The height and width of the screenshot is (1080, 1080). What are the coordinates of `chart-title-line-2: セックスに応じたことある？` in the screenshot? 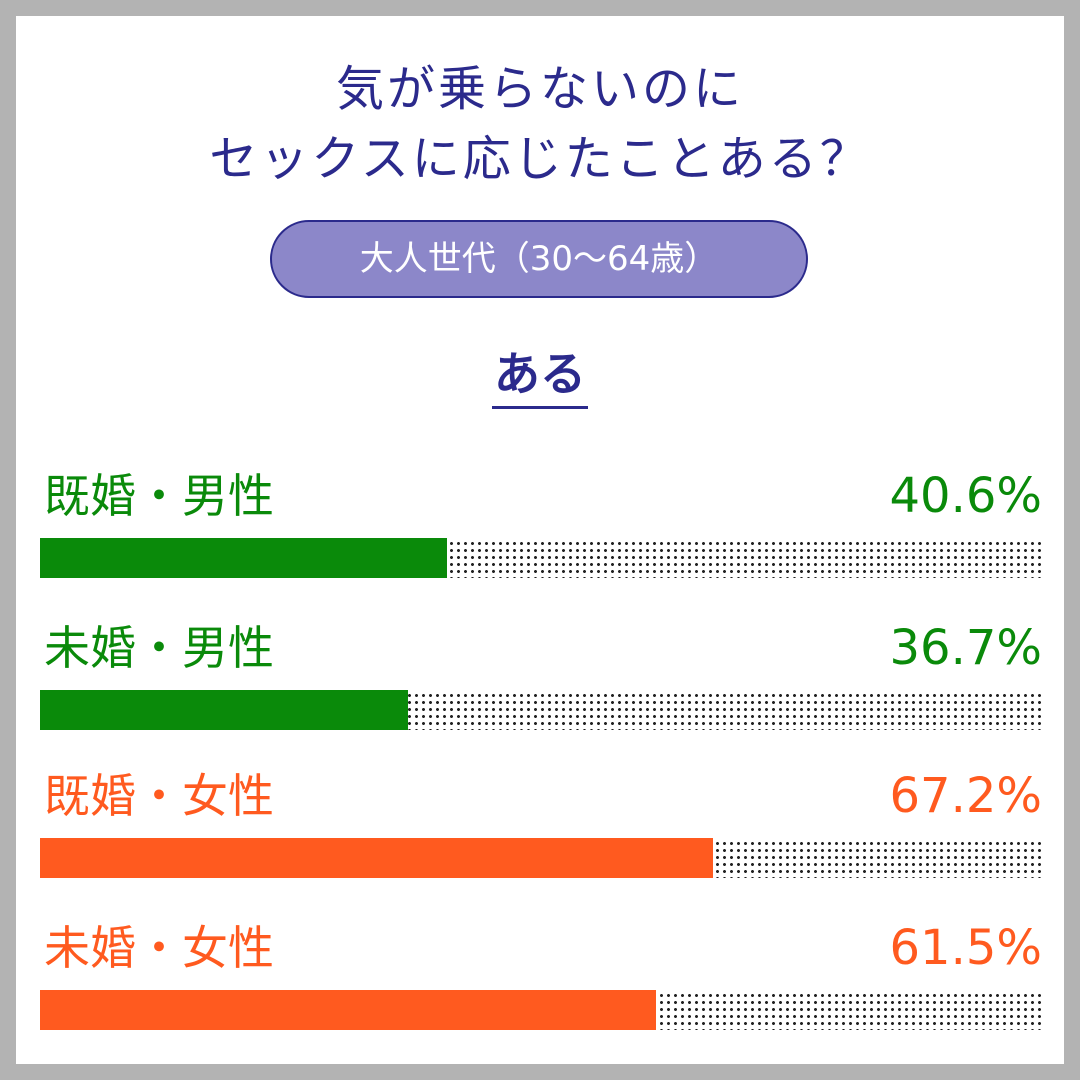 It's located at (540, 159).